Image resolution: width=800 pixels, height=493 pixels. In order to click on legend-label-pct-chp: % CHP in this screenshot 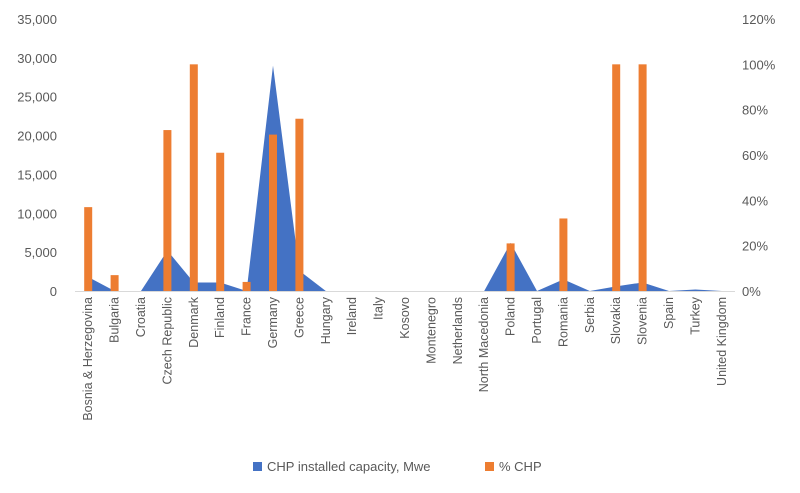, I will do `click(520, 466)`.